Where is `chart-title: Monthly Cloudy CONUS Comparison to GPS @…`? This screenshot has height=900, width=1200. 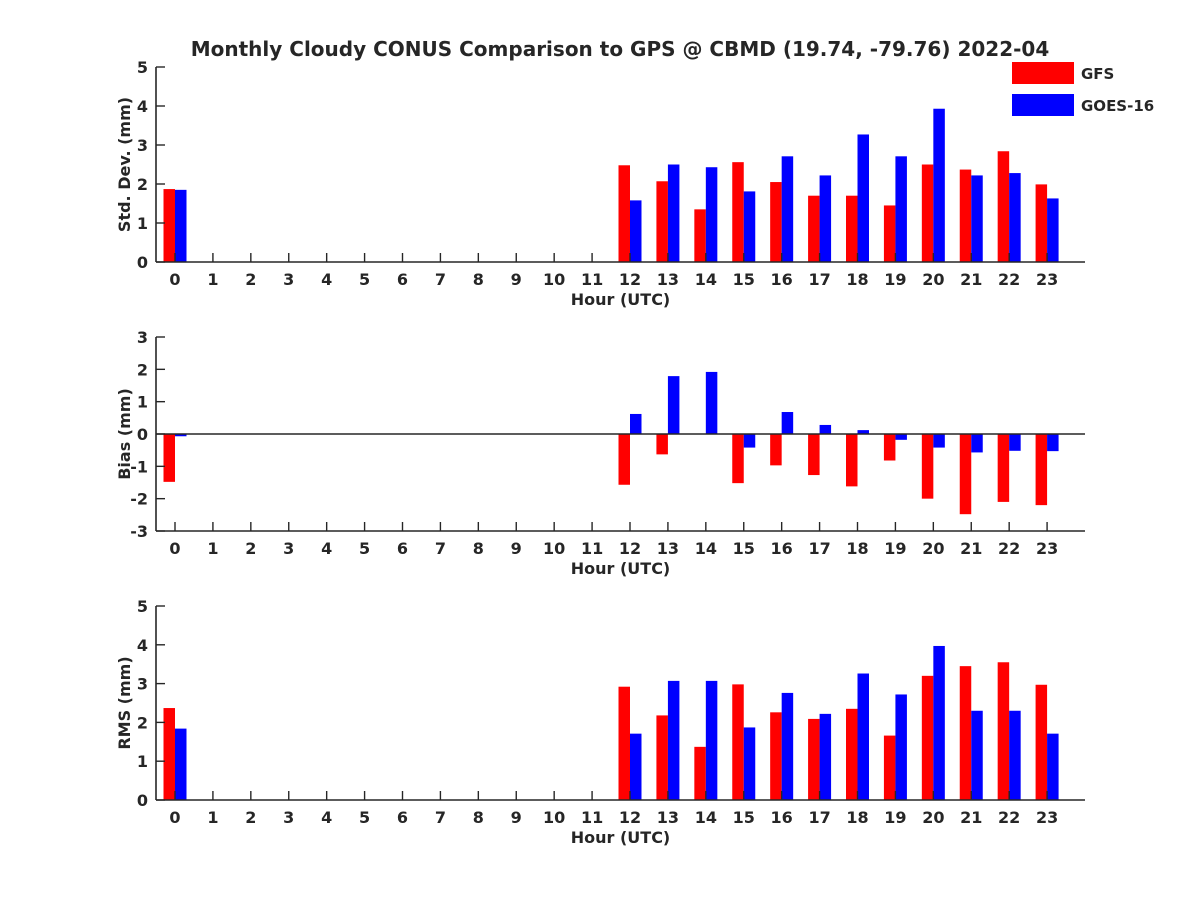
chart-title: Monthly Cloudy CONUS Comparison to GPS @… is located at coordinates (620, 49).